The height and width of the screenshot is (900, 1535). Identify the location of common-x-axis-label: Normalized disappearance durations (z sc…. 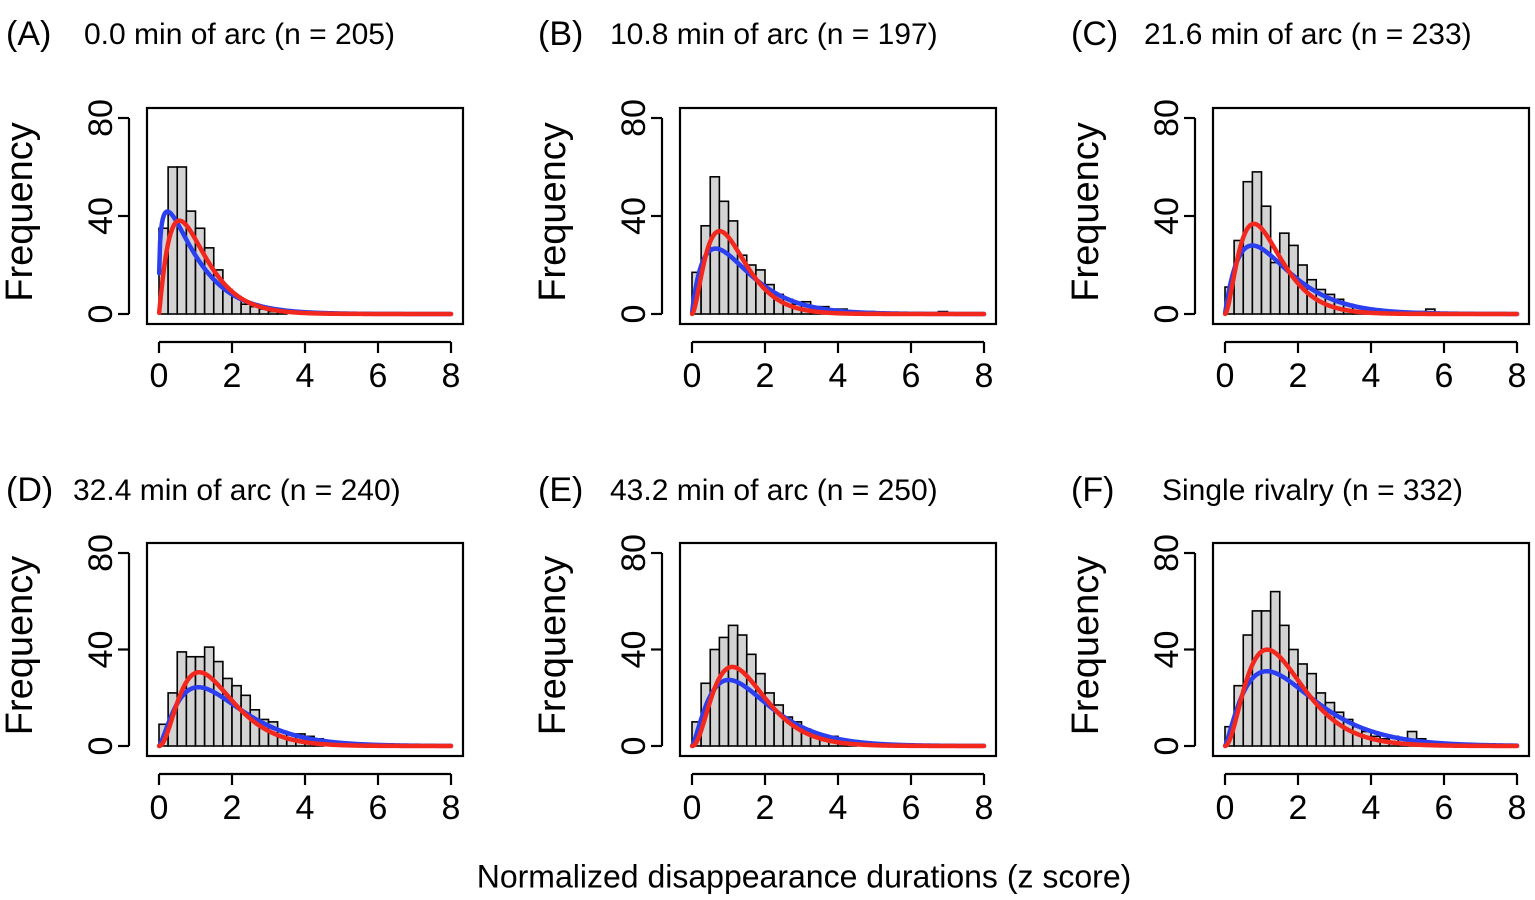
(804, 876).